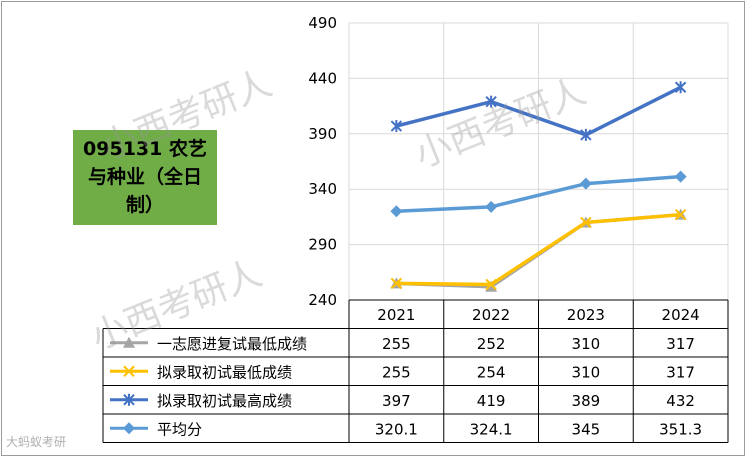  Describe the element at coordinates (491, 429) in the screenshot. I see `data-label: 324.1` at that location.